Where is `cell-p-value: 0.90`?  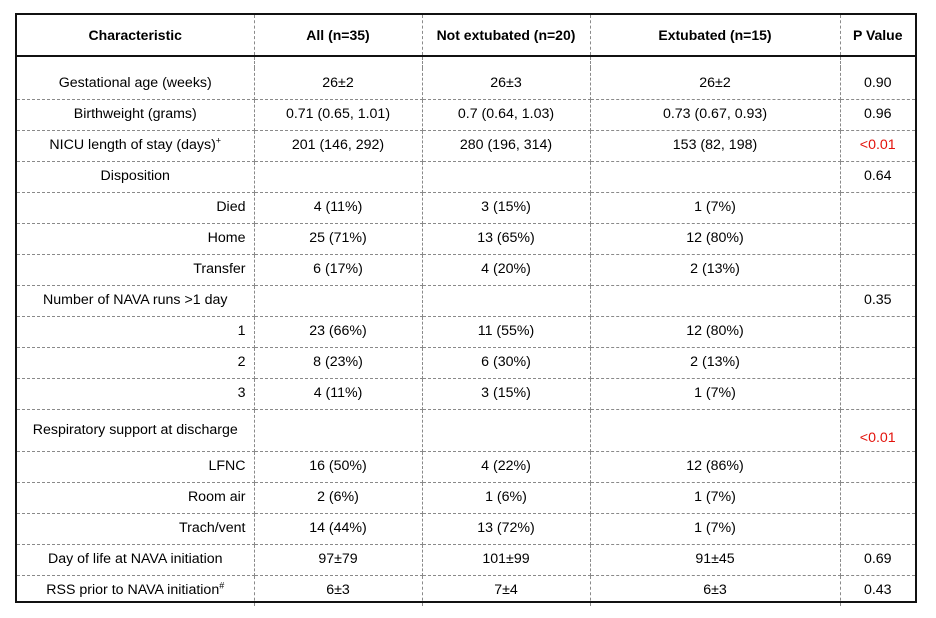 cell-p-value: 0.90 is located at coordinates (877, 84).